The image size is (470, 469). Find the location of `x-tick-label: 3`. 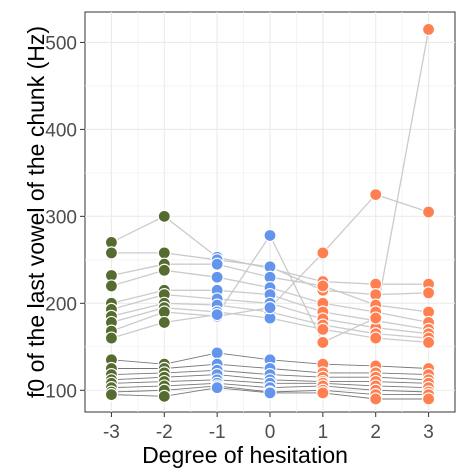

x-tick-label: 3 is located at coordinates (428, 432).